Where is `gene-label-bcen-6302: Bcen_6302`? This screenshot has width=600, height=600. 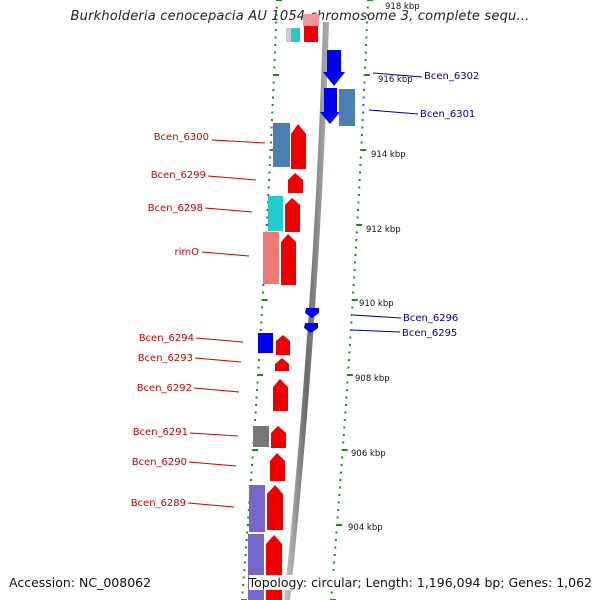 gene-label-bcen-6302: Bcen_6302 is located at coordinates (451, 76).